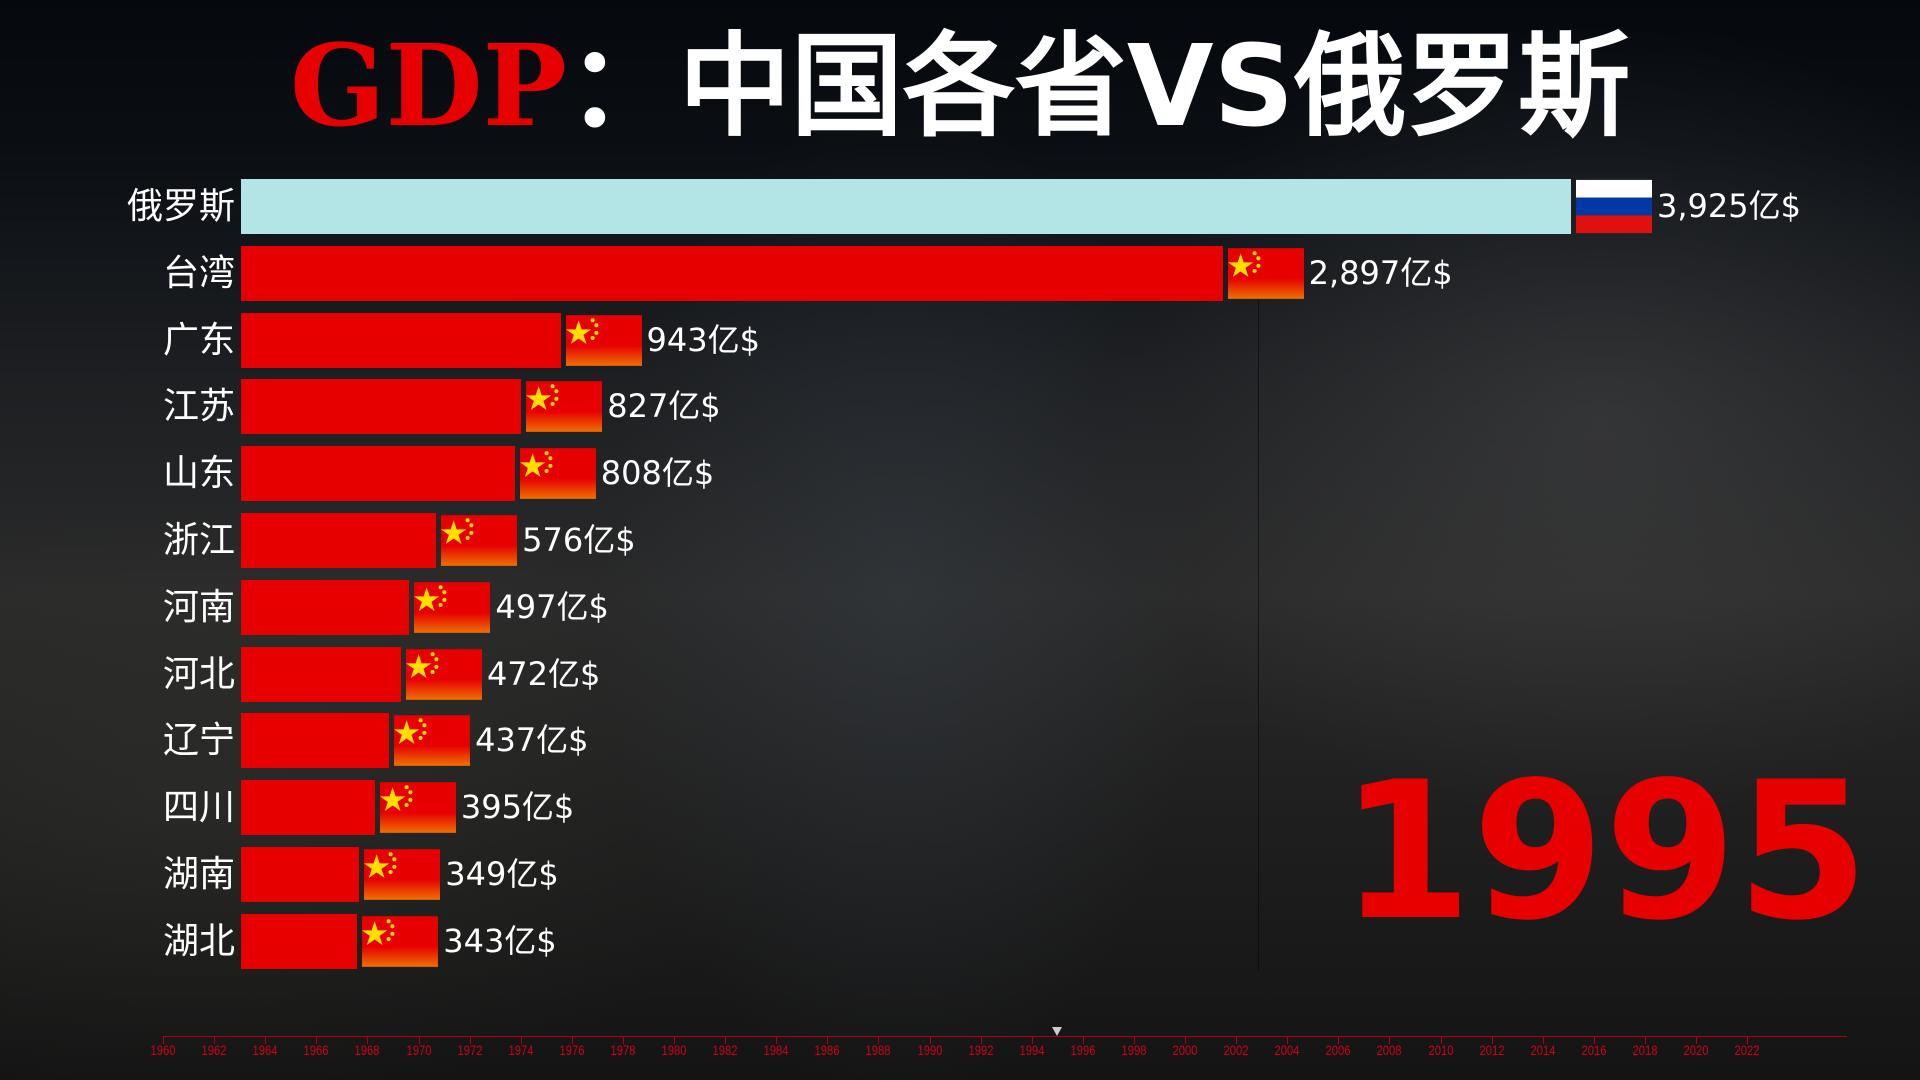  I want to click on category-label: 山东, so click(198, 474).